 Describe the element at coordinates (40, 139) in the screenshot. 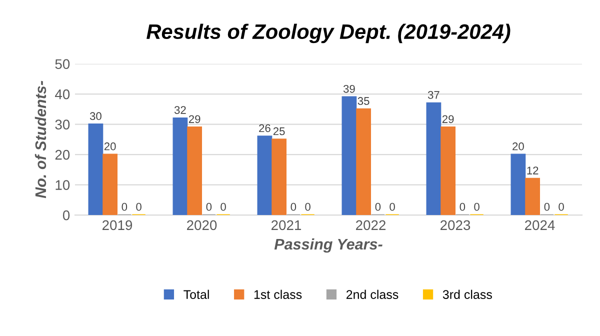

I see `y-axis-title: No. of Students-` at that location.